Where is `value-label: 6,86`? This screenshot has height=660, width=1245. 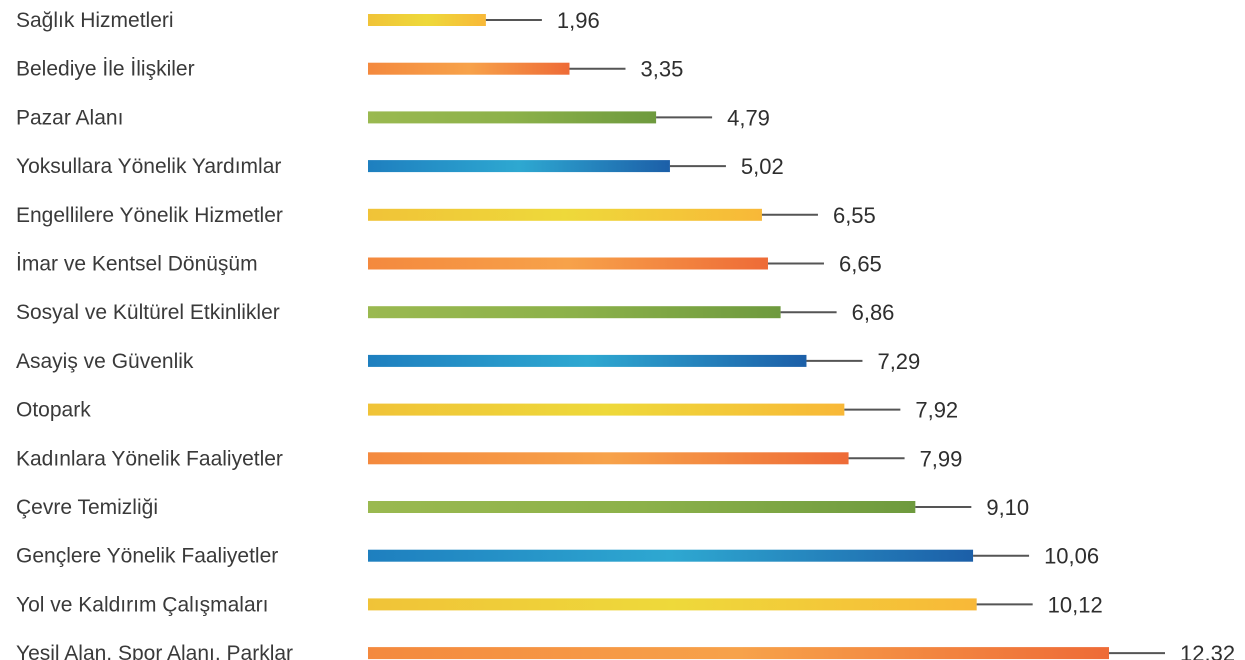
value-label: 6,86 is located at coordinates (873, 312).